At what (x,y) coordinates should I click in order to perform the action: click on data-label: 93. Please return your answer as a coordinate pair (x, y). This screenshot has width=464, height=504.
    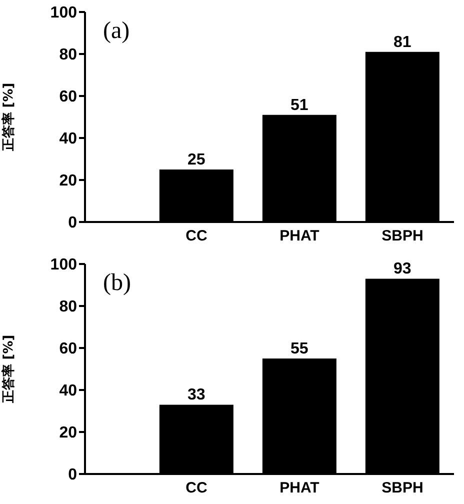
    Looking at the image, I should click on (403, 269).